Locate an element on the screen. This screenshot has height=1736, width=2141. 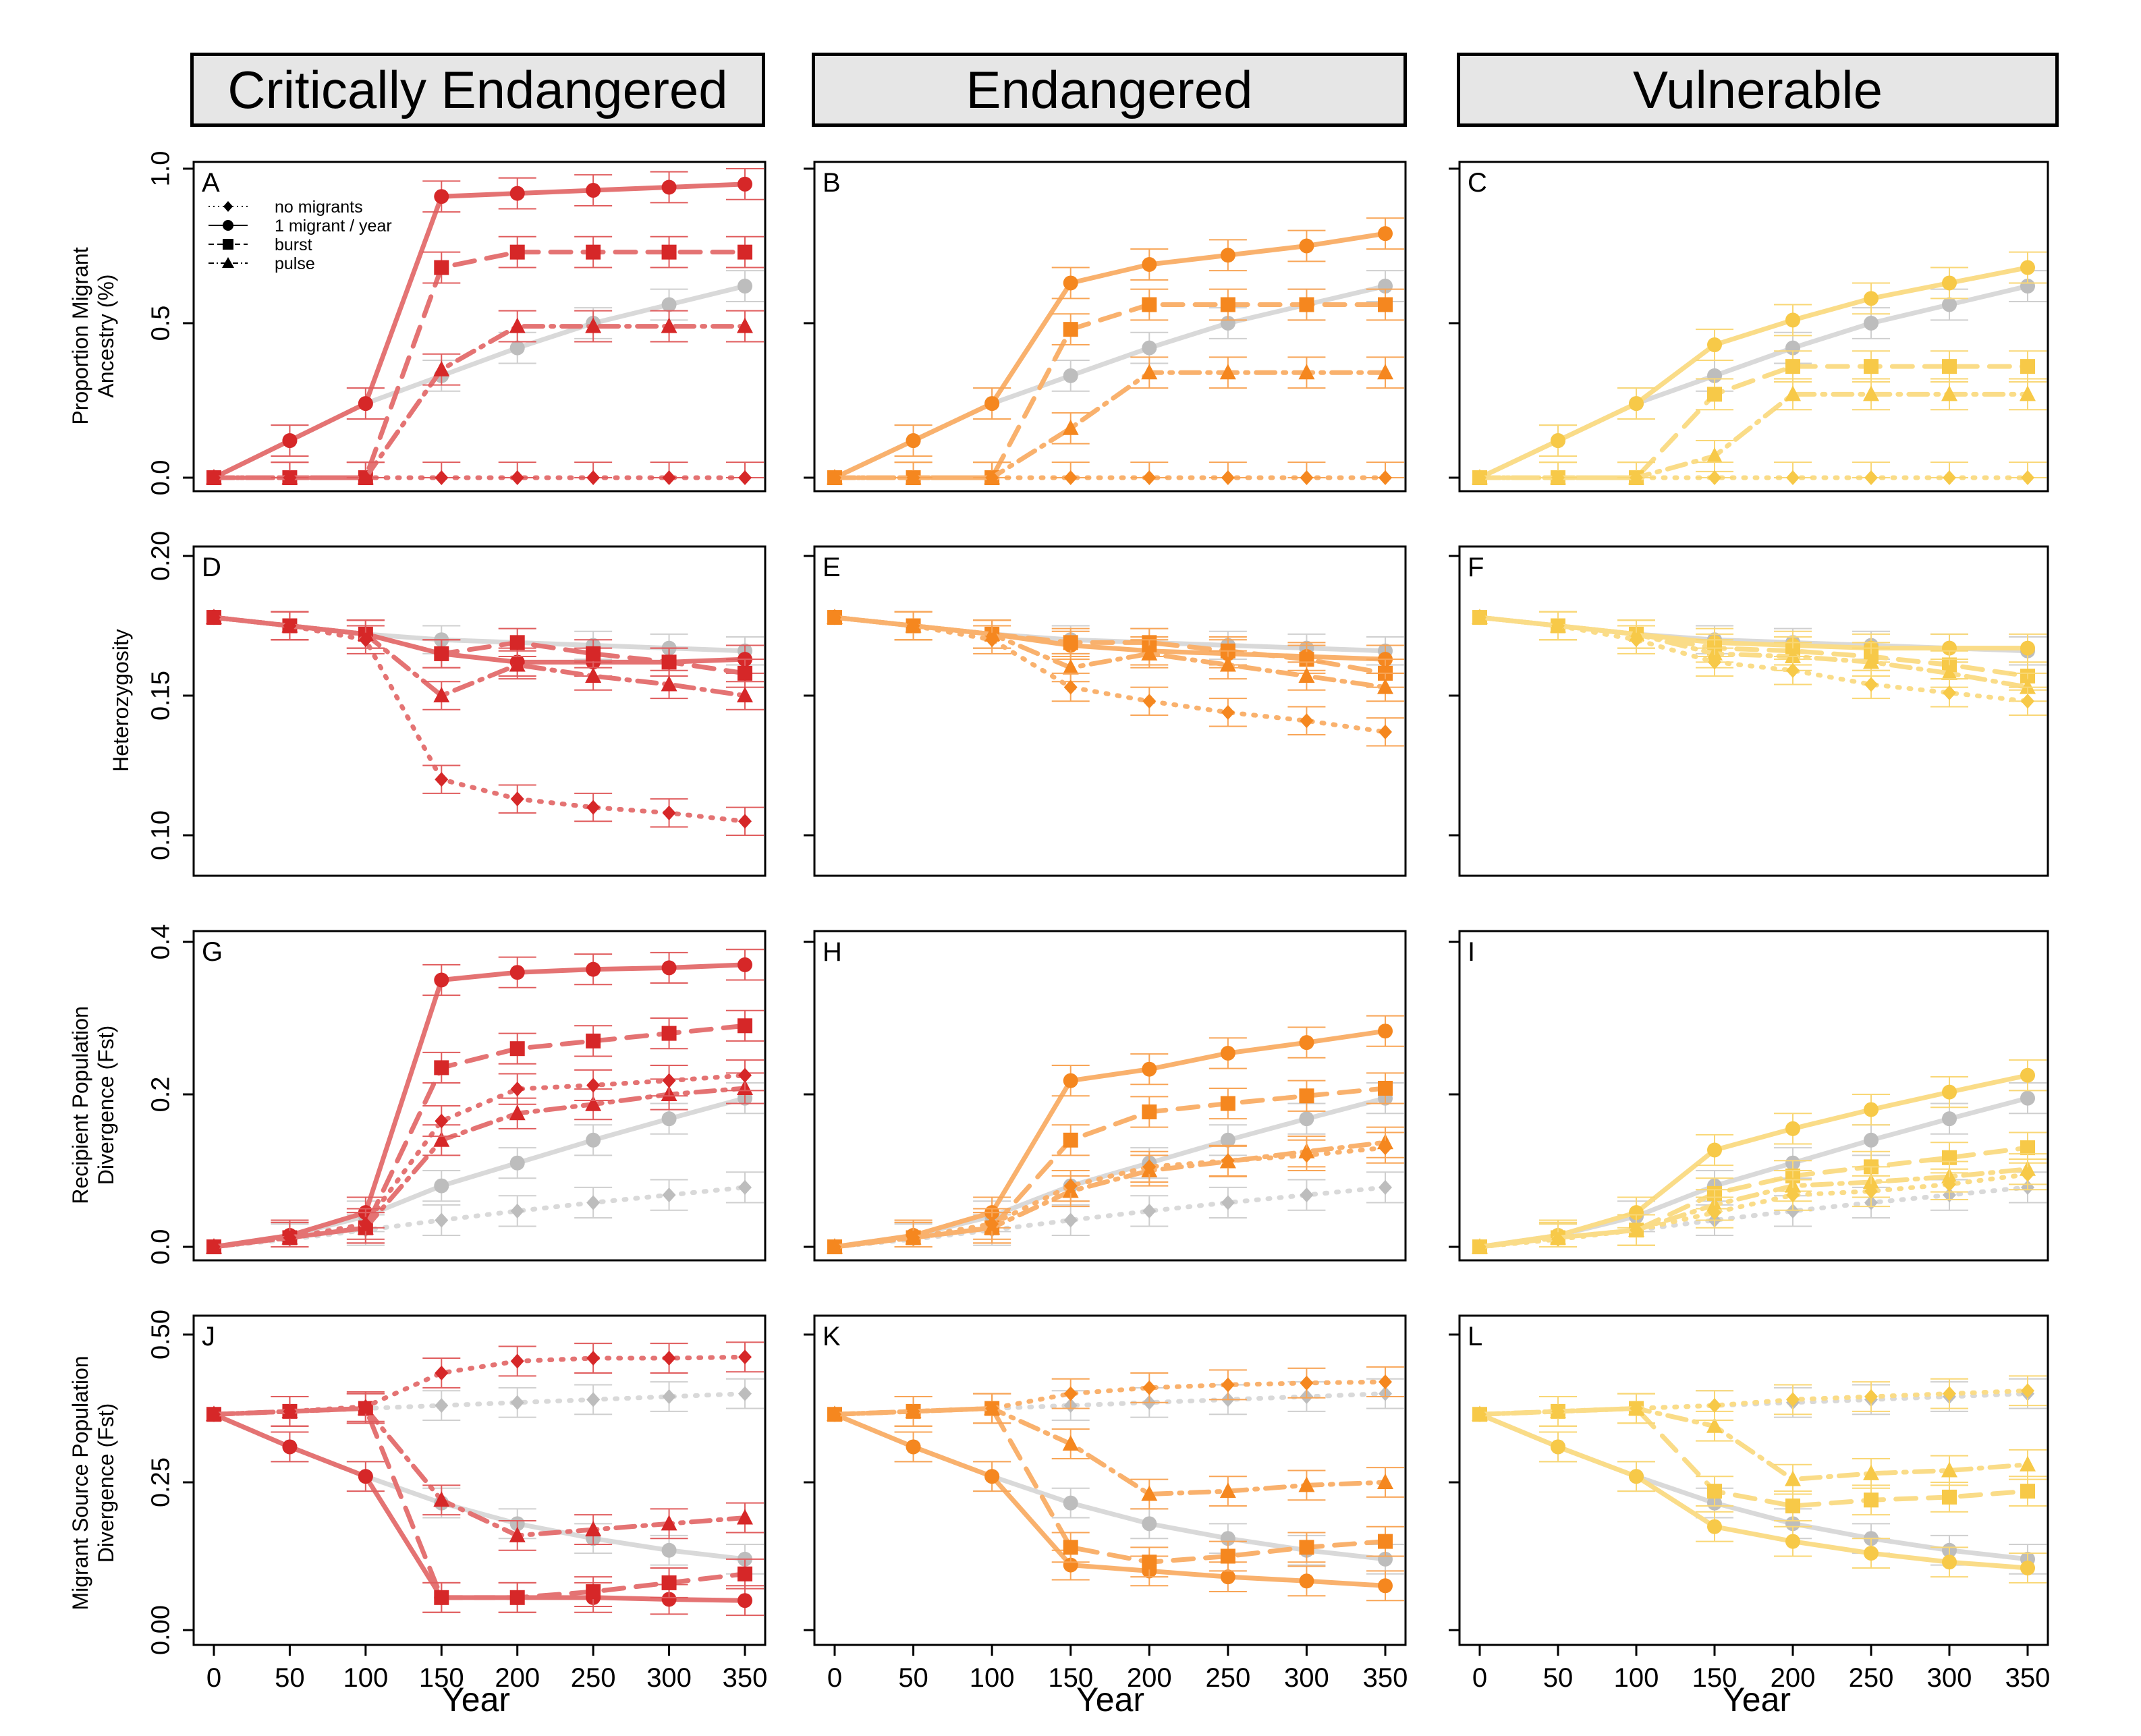
panel-letter: C is located at coordinates (1477, 183).